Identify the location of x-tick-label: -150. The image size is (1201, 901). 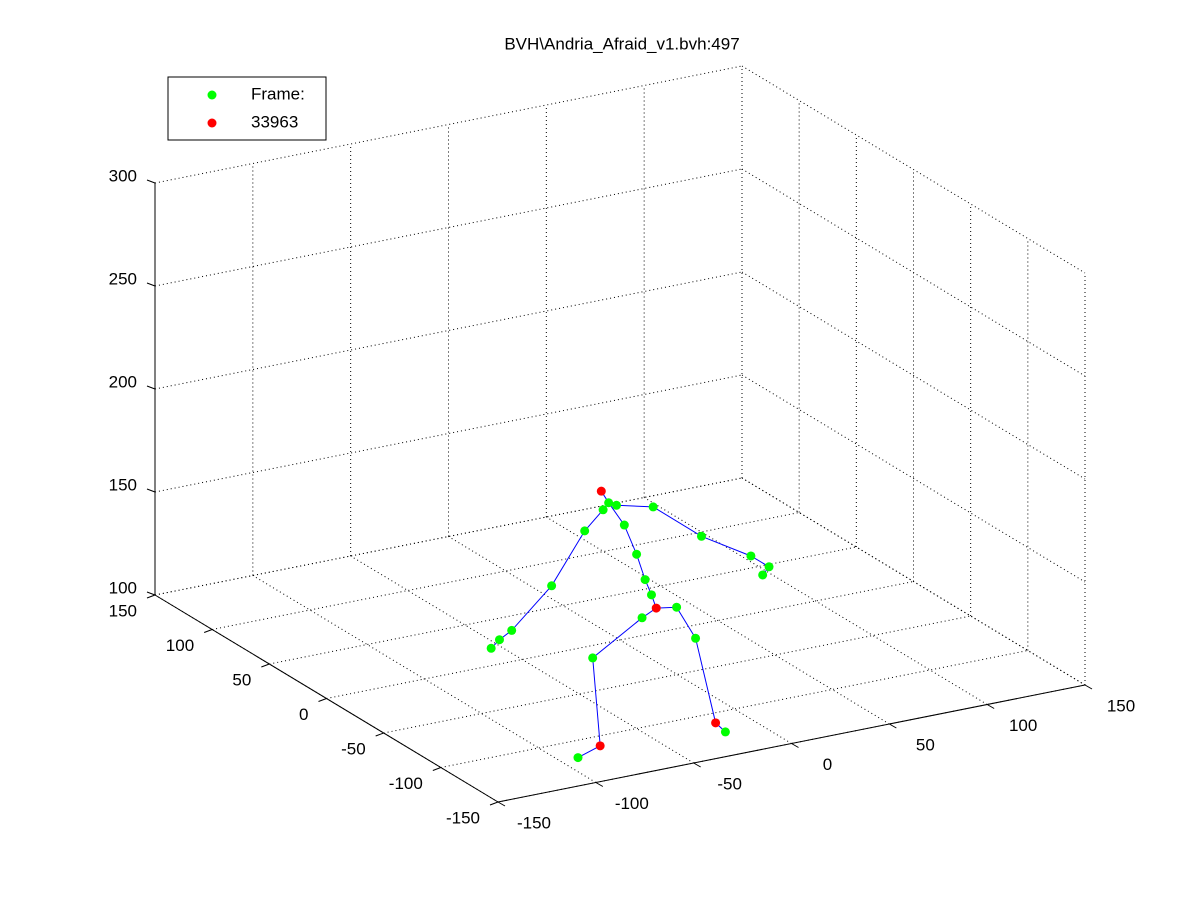
(534, 822).